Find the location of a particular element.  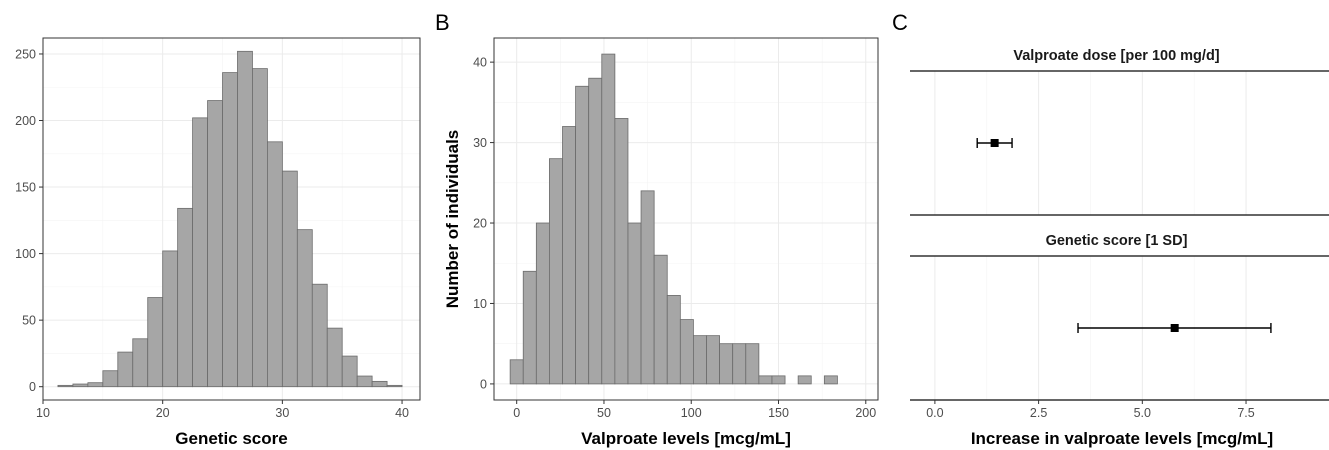

panel-c-ticks: 0.0 2.5 5.0 7.5 is located at coordinates (1119, 409).